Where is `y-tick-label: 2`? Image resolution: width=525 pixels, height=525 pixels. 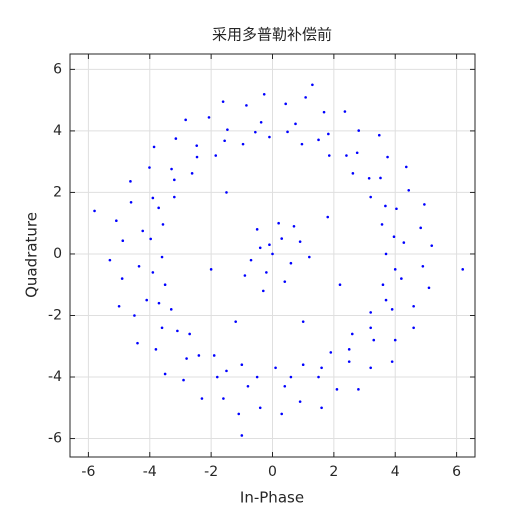 y-tick-label: 2 is located at coordinates (57, 192).